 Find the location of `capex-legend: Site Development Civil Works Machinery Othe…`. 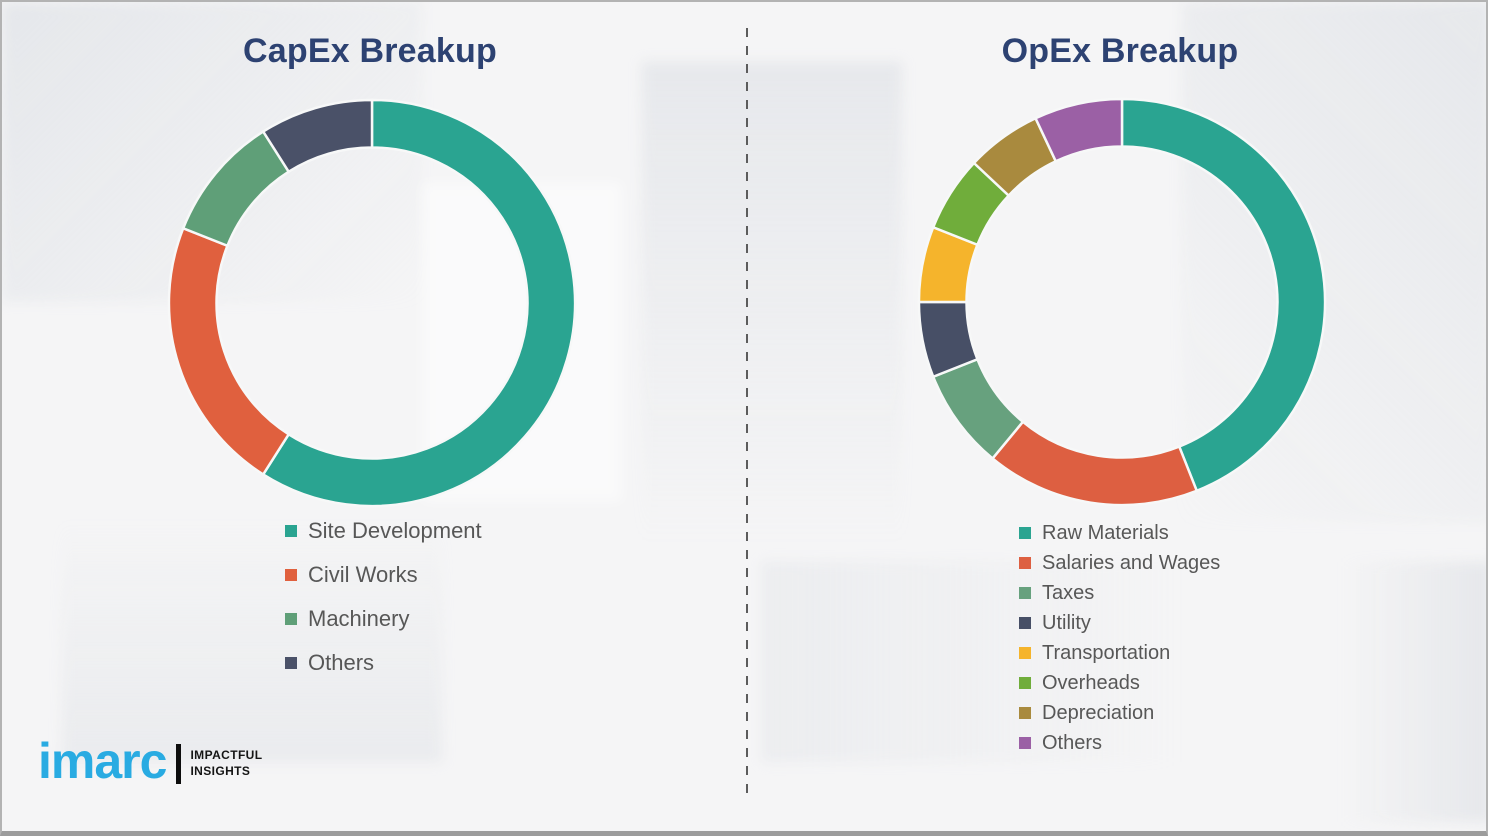

capex-legend: Site Development Civil Works Machinery Othe… is located at coordinates (383, 597).